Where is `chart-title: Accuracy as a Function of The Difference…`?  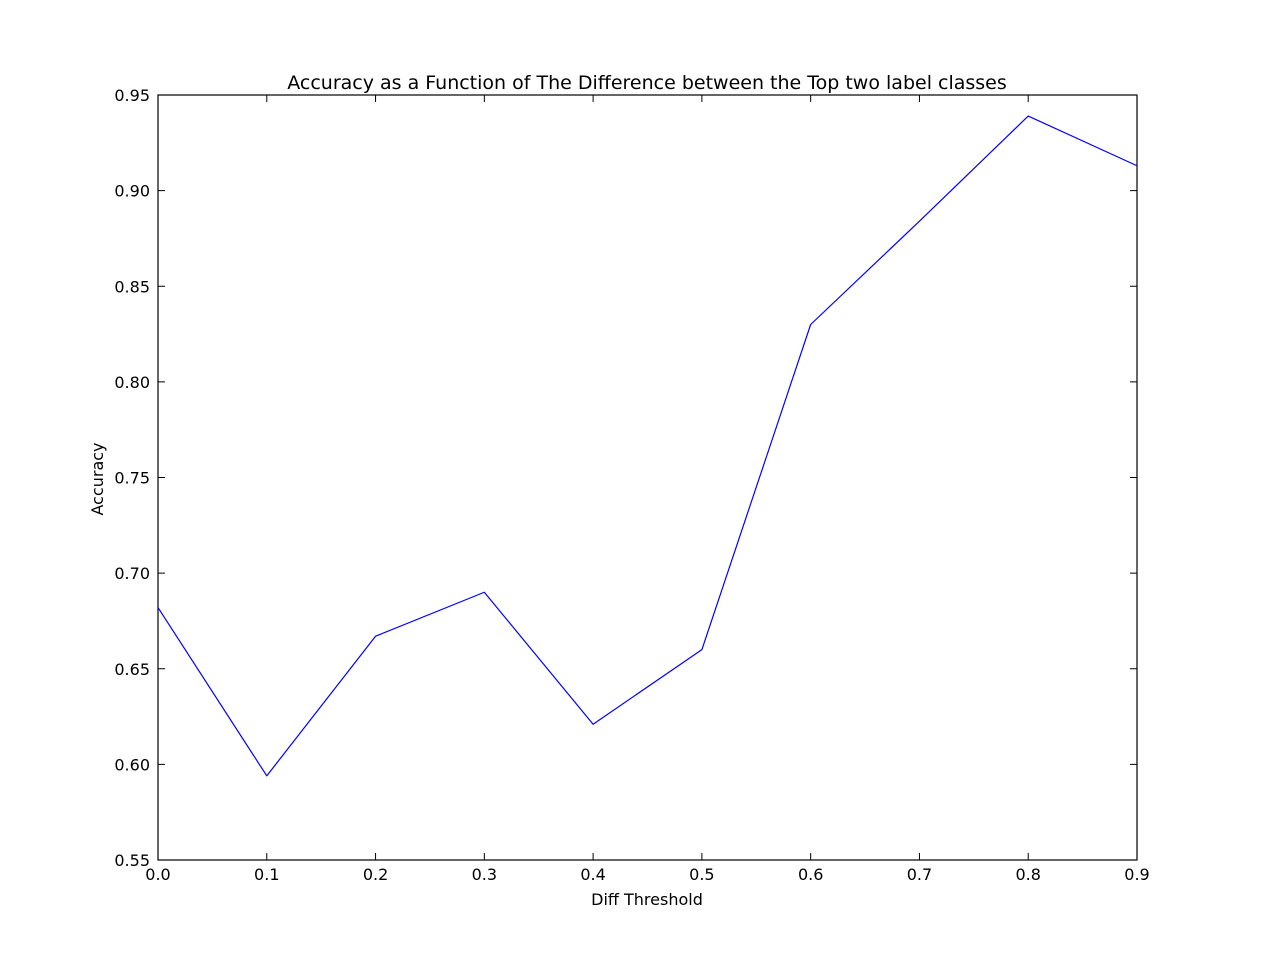 chart-title: Accuracy as a Function of The Difference… is located at coordinates (647, 83).